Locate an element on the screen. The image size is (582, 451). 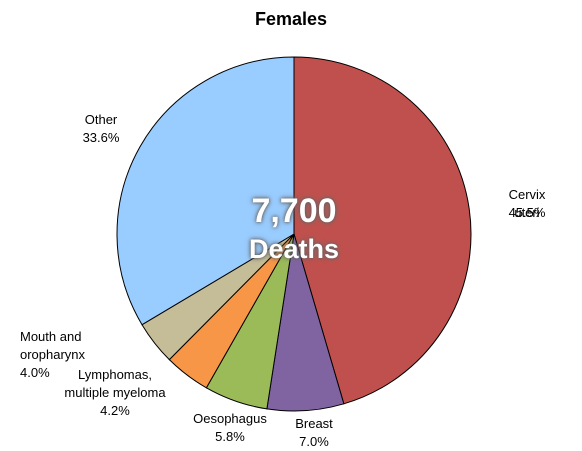
slice-percent: 4.2% is located at coordinates (115, 410).